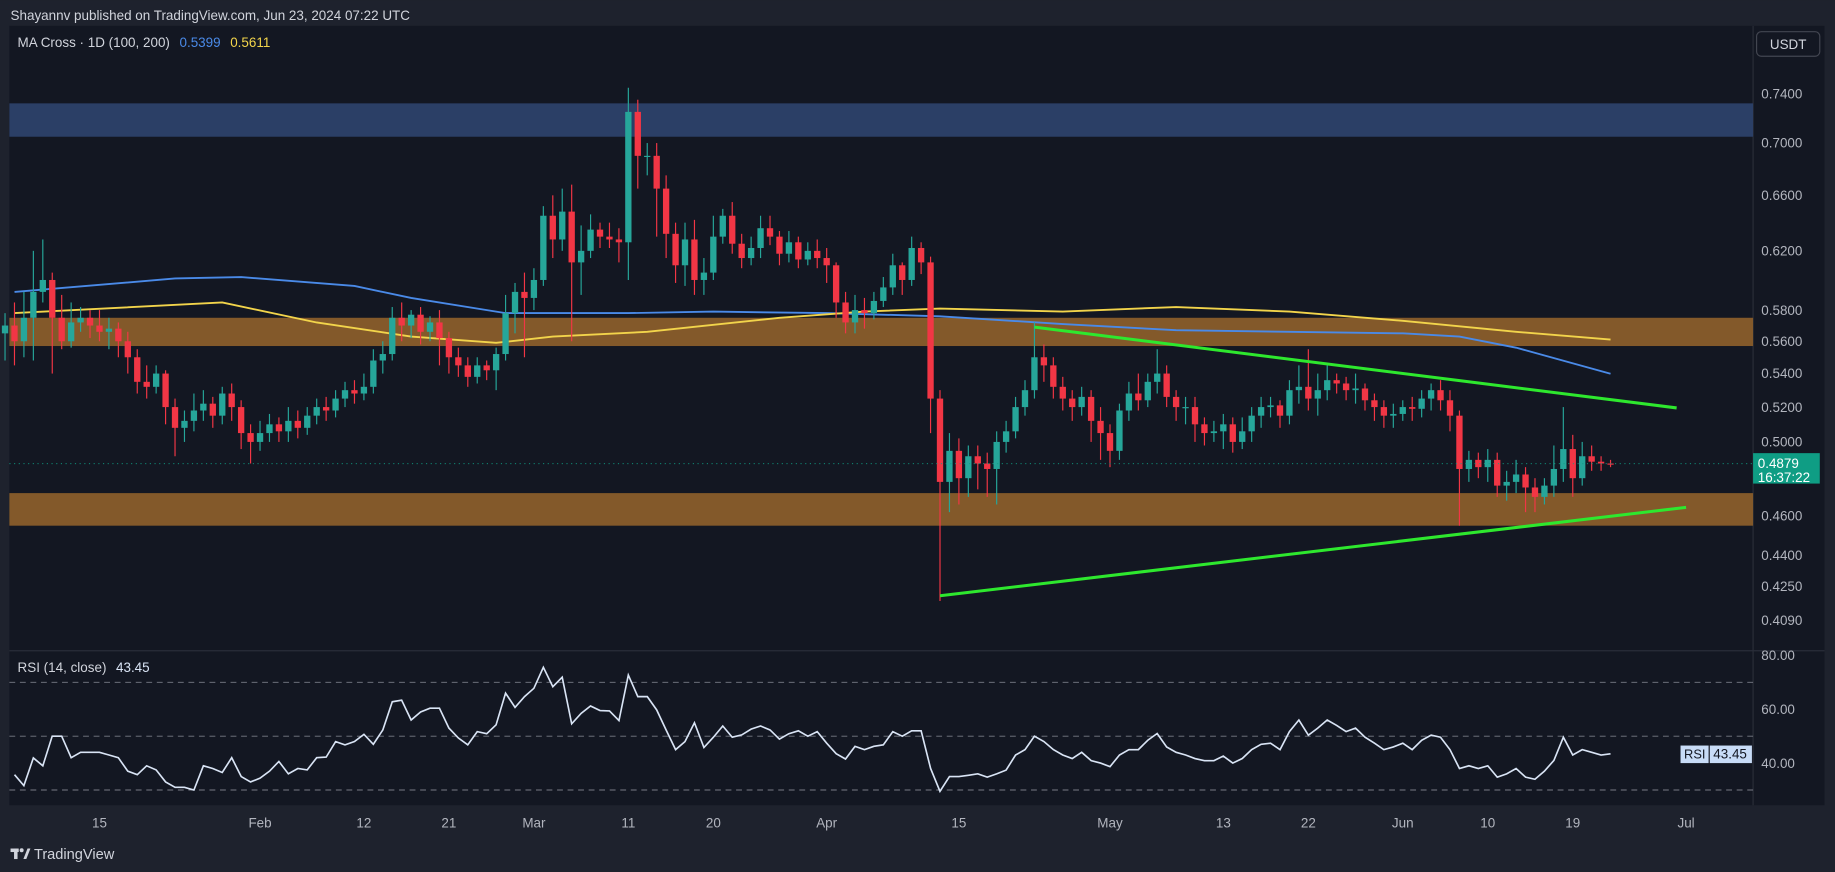 This screenshot has width=1835, height=872. I want to click on rsi-legend: RSI (14, close) 43.45, so click(84, 667).